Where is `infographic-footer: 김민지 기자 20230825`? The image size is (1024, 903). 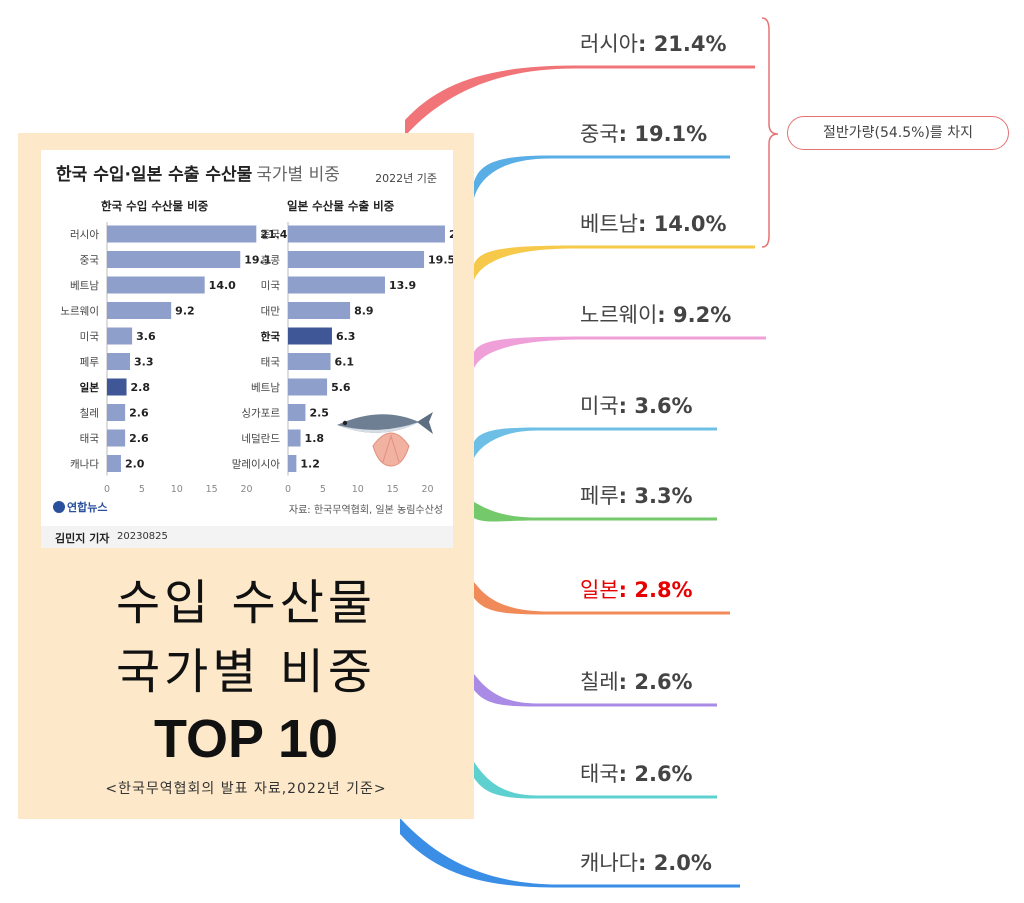 infographic-footer: 김민지 기자 20230825 is located at coordinates (247, 537).